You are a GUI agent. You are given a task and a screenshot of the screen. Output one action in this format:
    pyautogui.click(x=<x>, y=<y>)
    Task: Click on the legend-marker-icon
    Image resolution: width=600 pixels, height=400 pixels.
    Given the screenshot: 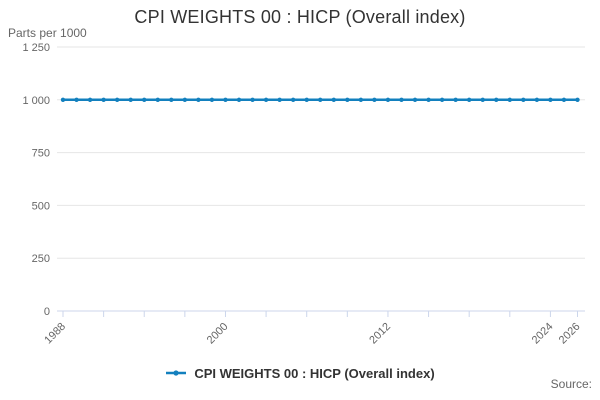 What is the action you would take?
    pyautogui.click(x=176, y=373)
    